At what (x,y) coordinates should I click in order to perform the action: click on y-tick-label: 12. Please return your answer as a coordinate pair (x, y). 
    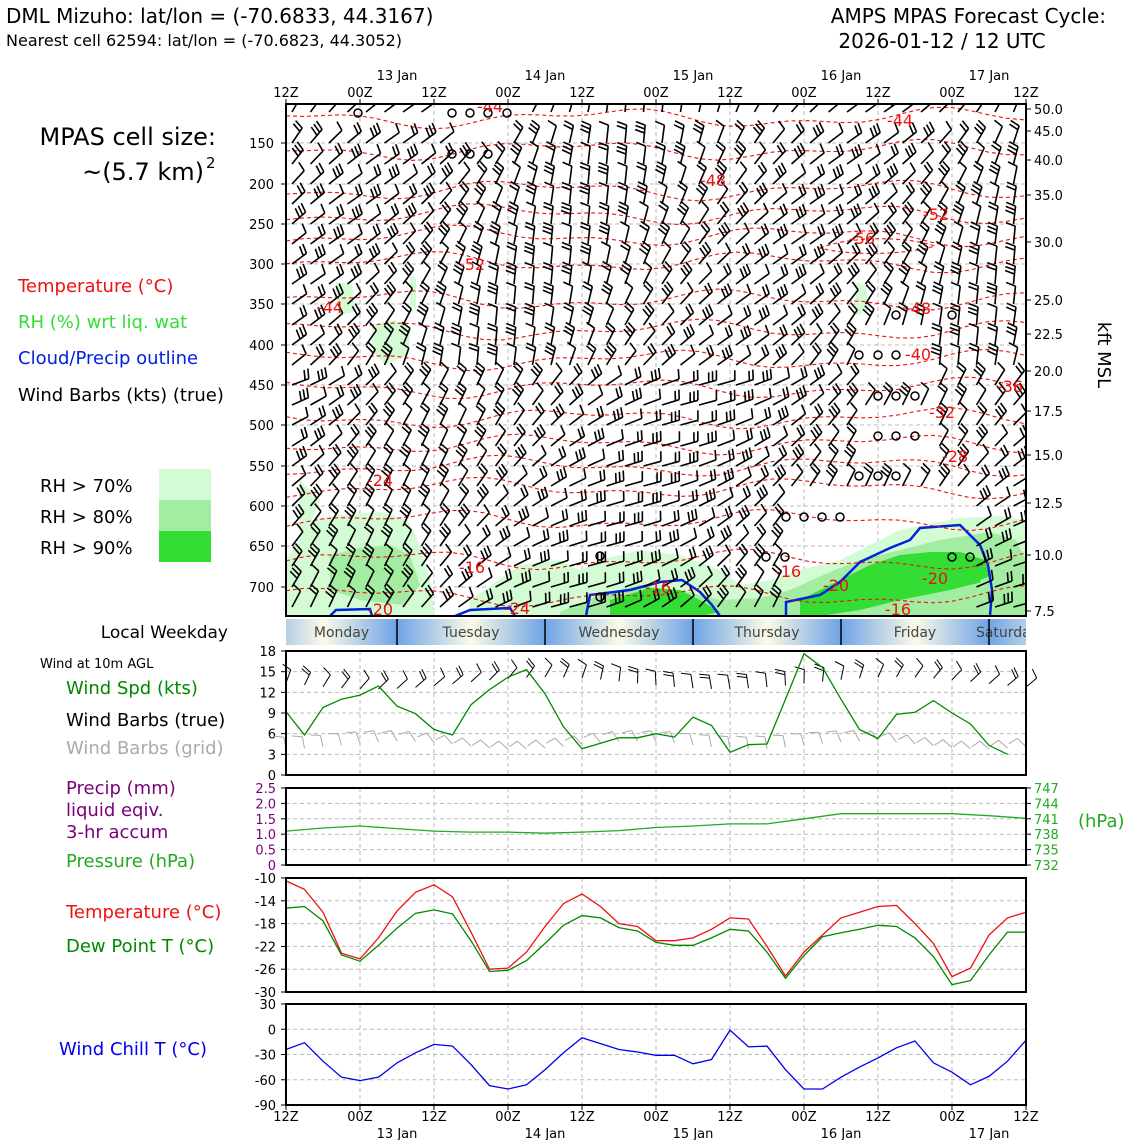
    Looking at the image, I should click on (267, 693).